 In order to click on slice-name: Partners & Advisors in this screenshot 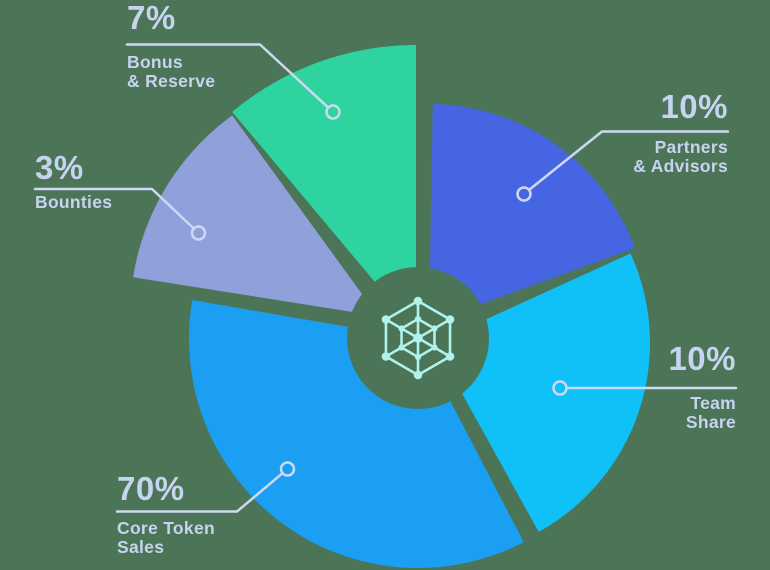, I will do `click(680, 157)`.